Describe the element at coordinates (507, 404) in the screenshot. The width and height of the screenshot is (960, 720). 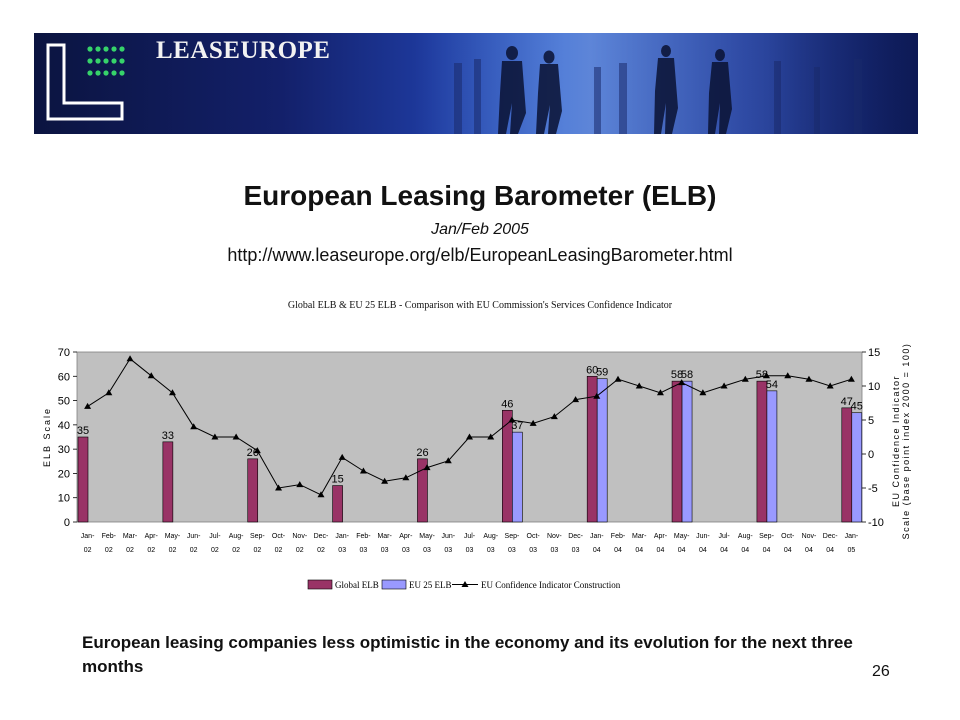
I see `global-elb-data-label: 46` at that location.